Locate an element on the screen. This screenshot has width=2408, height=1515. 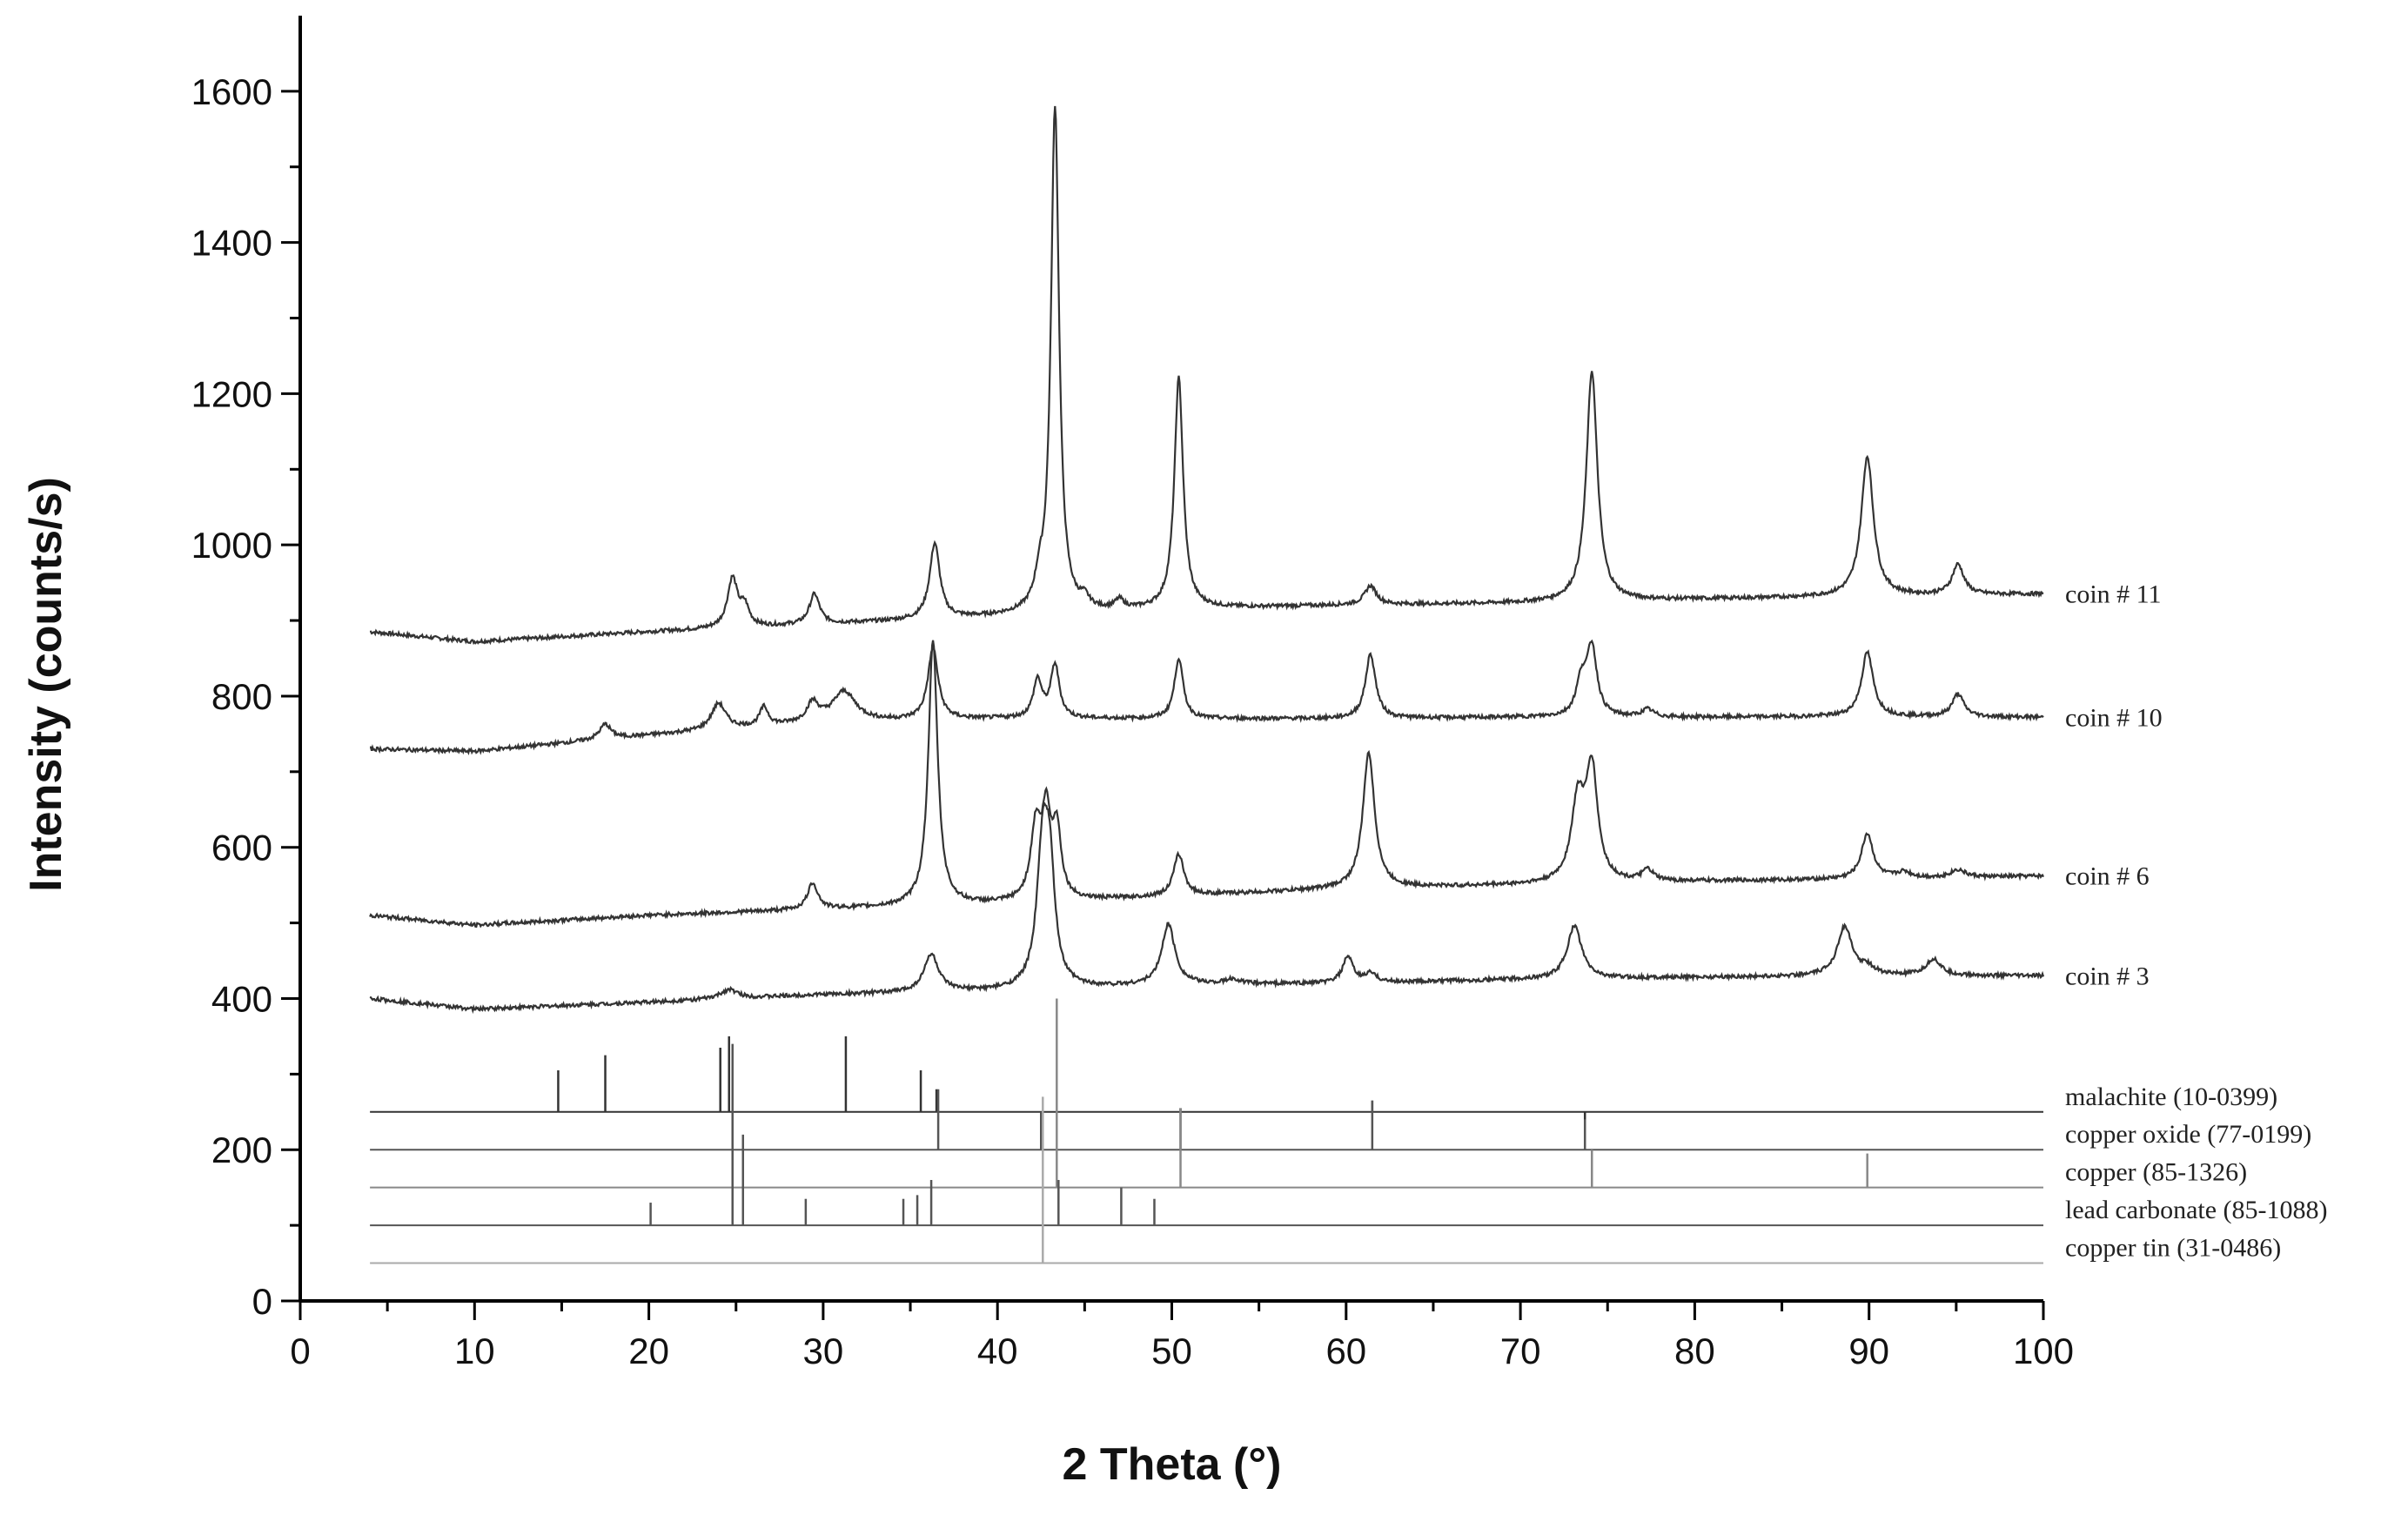
x-tick-label: 10 is located at coordinates (474, 1351).